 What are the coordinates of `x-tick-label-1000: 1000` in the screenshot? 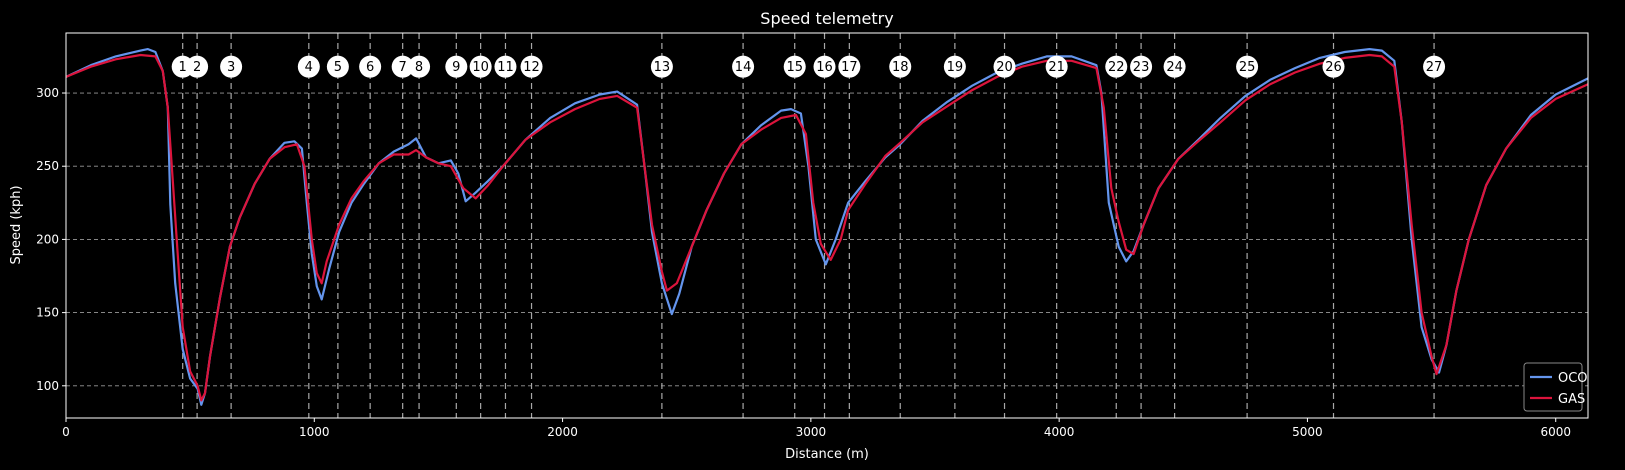 It's located at (314, 432).